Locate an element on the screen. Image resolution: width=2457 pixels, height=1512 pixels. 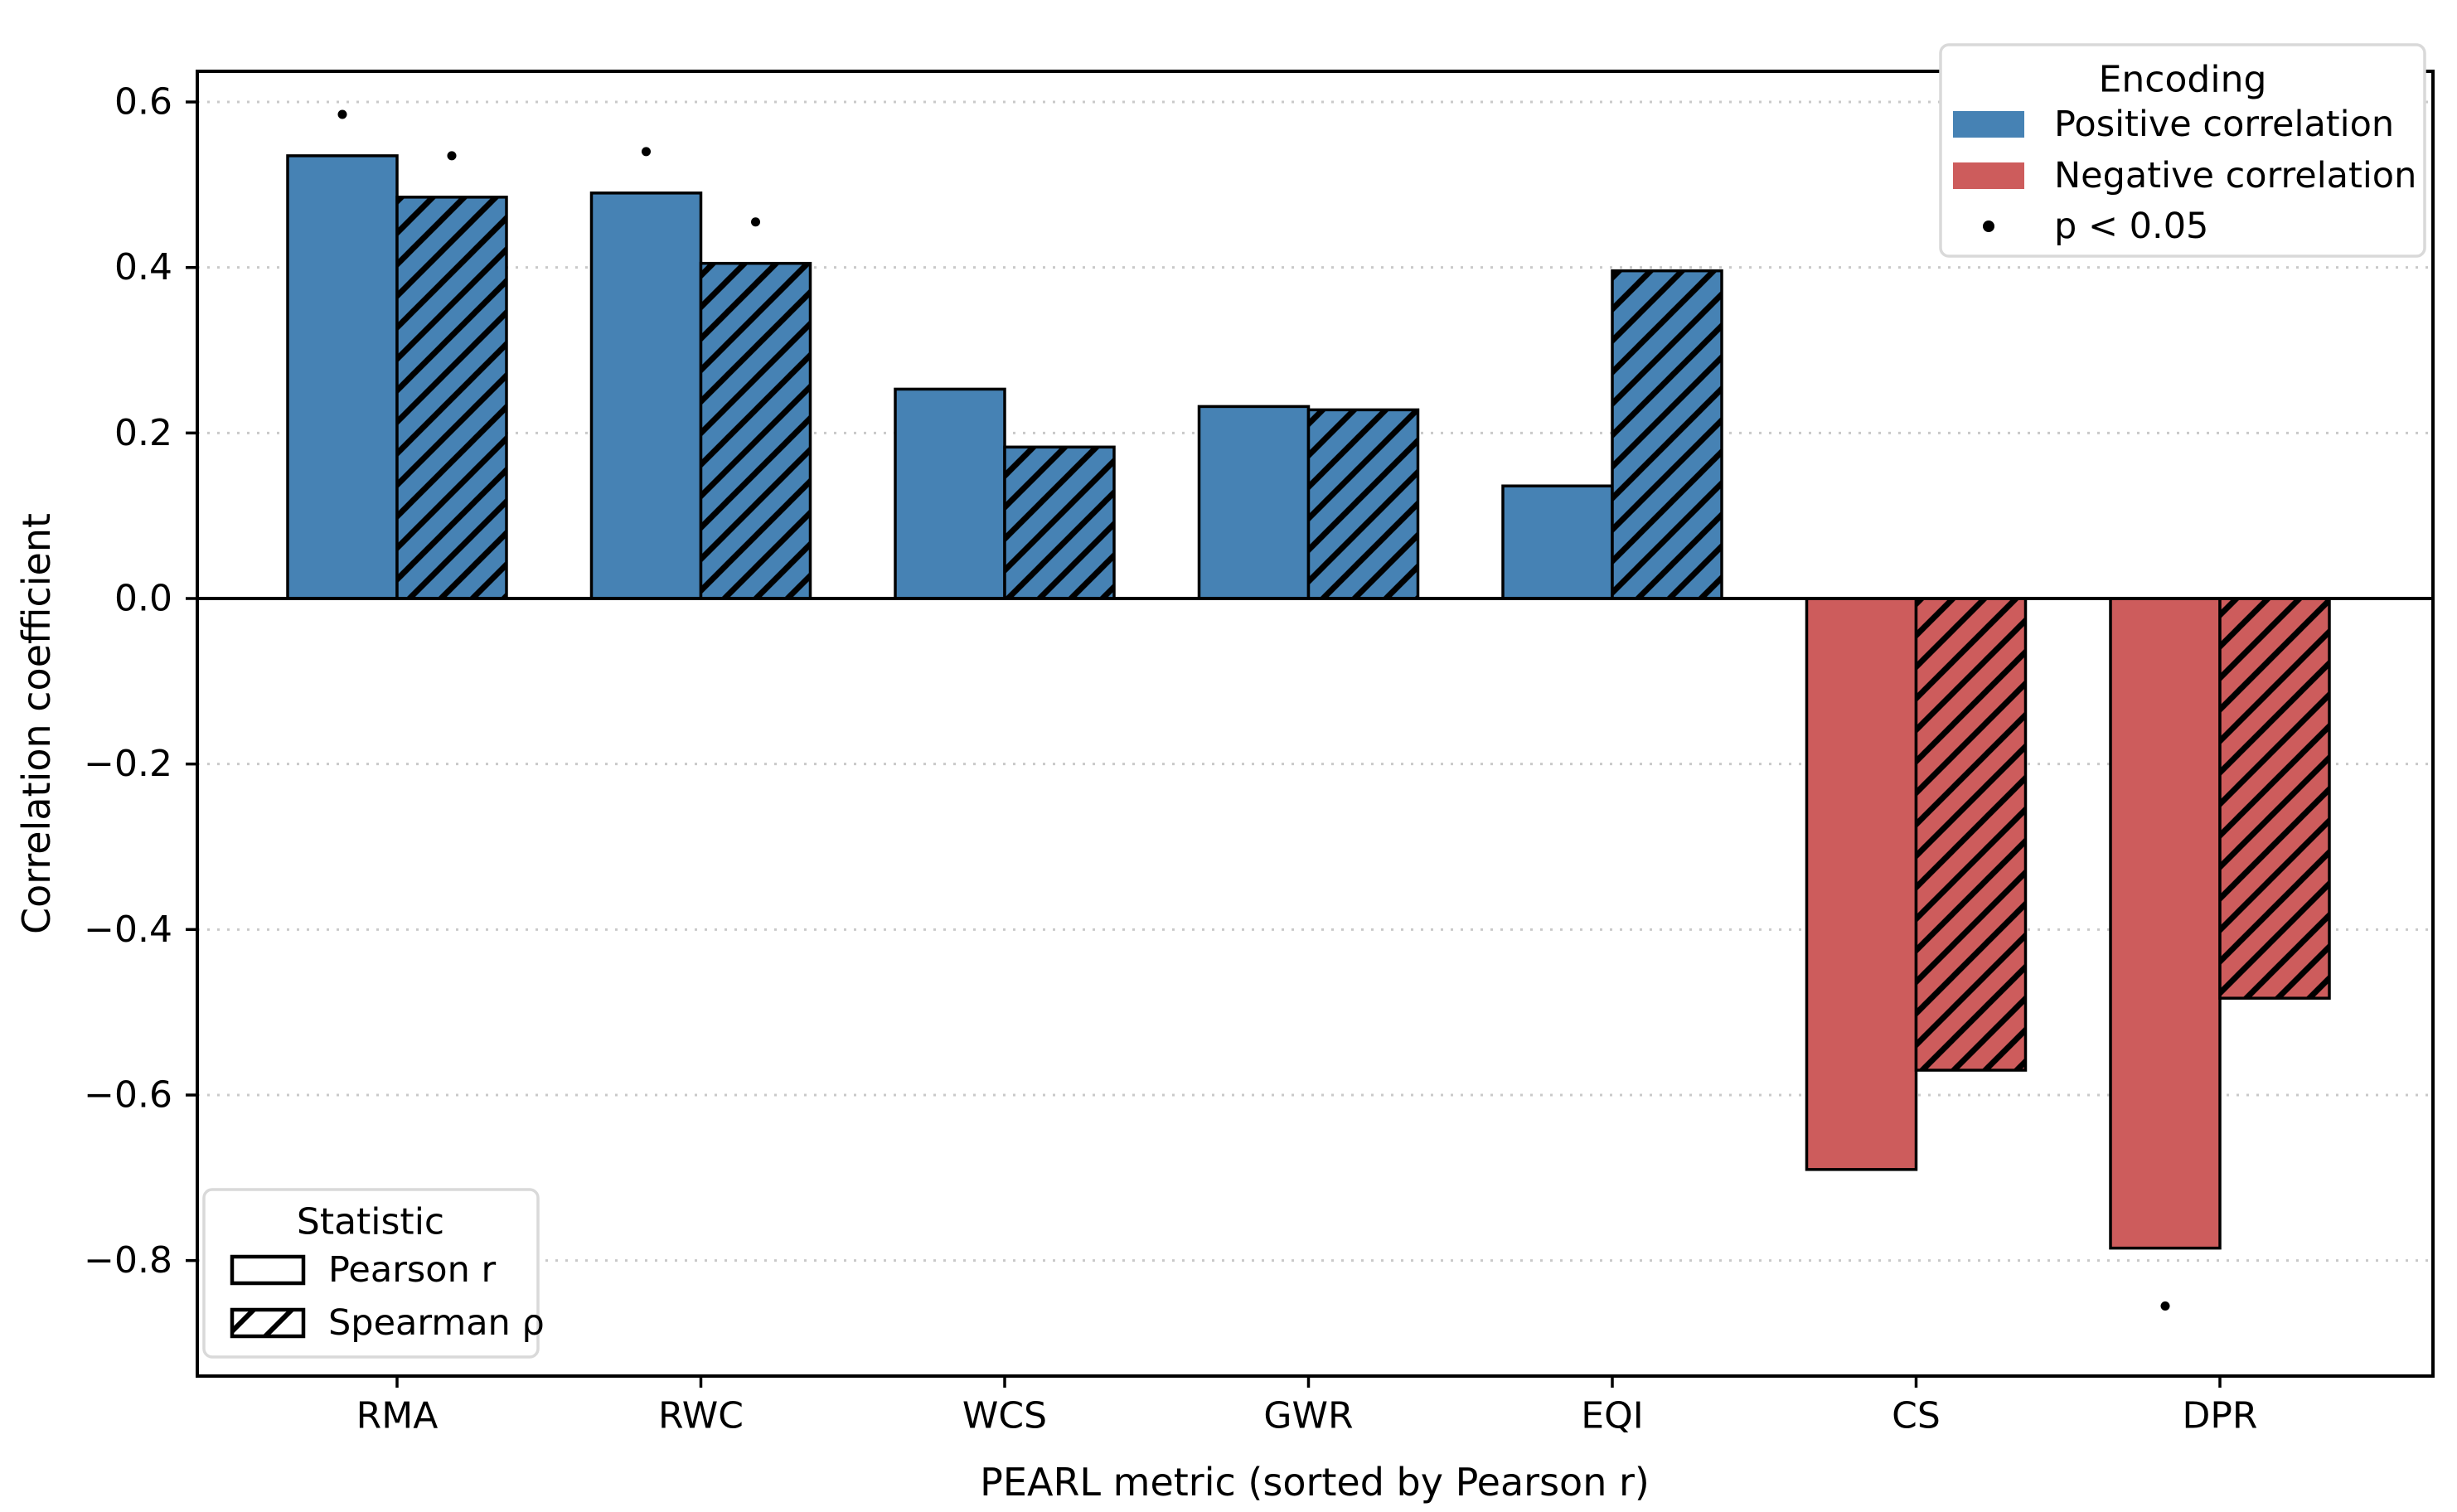
bar-WCS-pearson-r is located at coordinates (950, 493).